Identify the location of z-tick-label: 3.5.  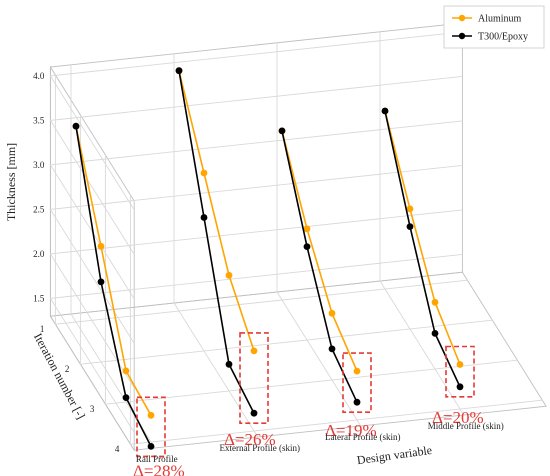
(39, 120).